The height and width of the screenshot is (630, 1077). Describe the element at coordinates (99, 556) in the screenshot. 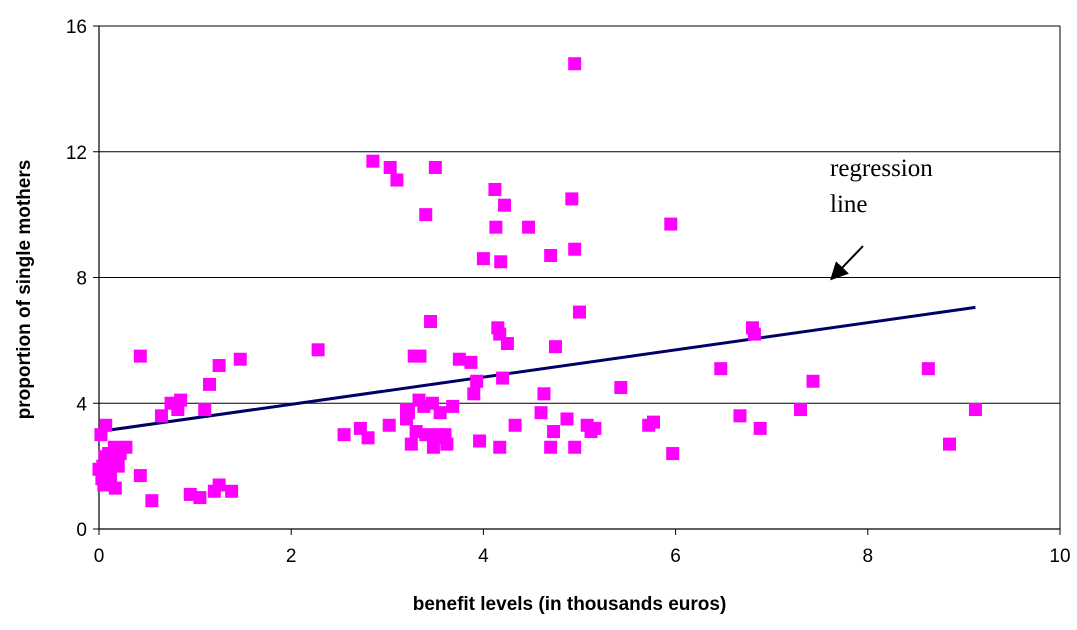

I see `x-tick-label: 0` at that location.